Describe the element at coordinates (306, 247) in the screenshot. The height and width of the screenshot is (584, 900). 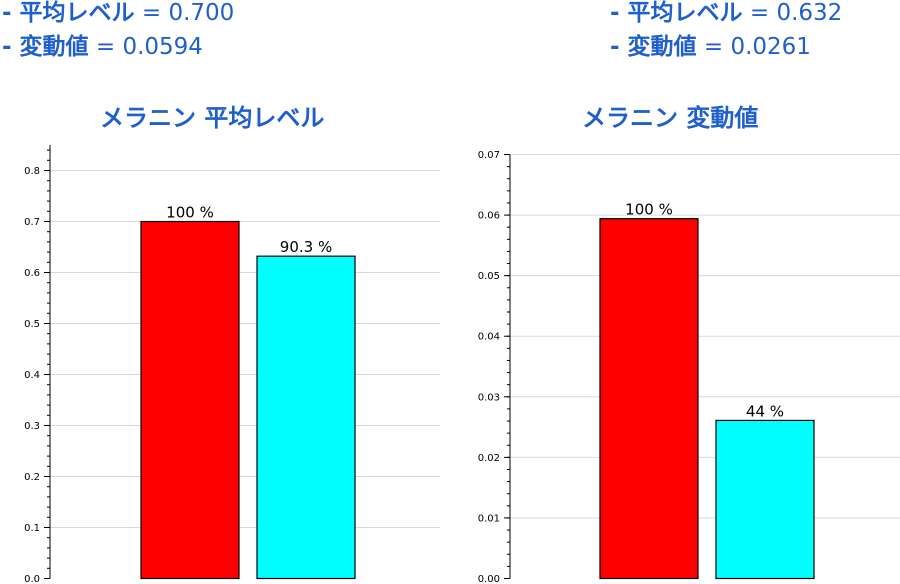
I see `bar-value-label: 90.3 %` at that location.